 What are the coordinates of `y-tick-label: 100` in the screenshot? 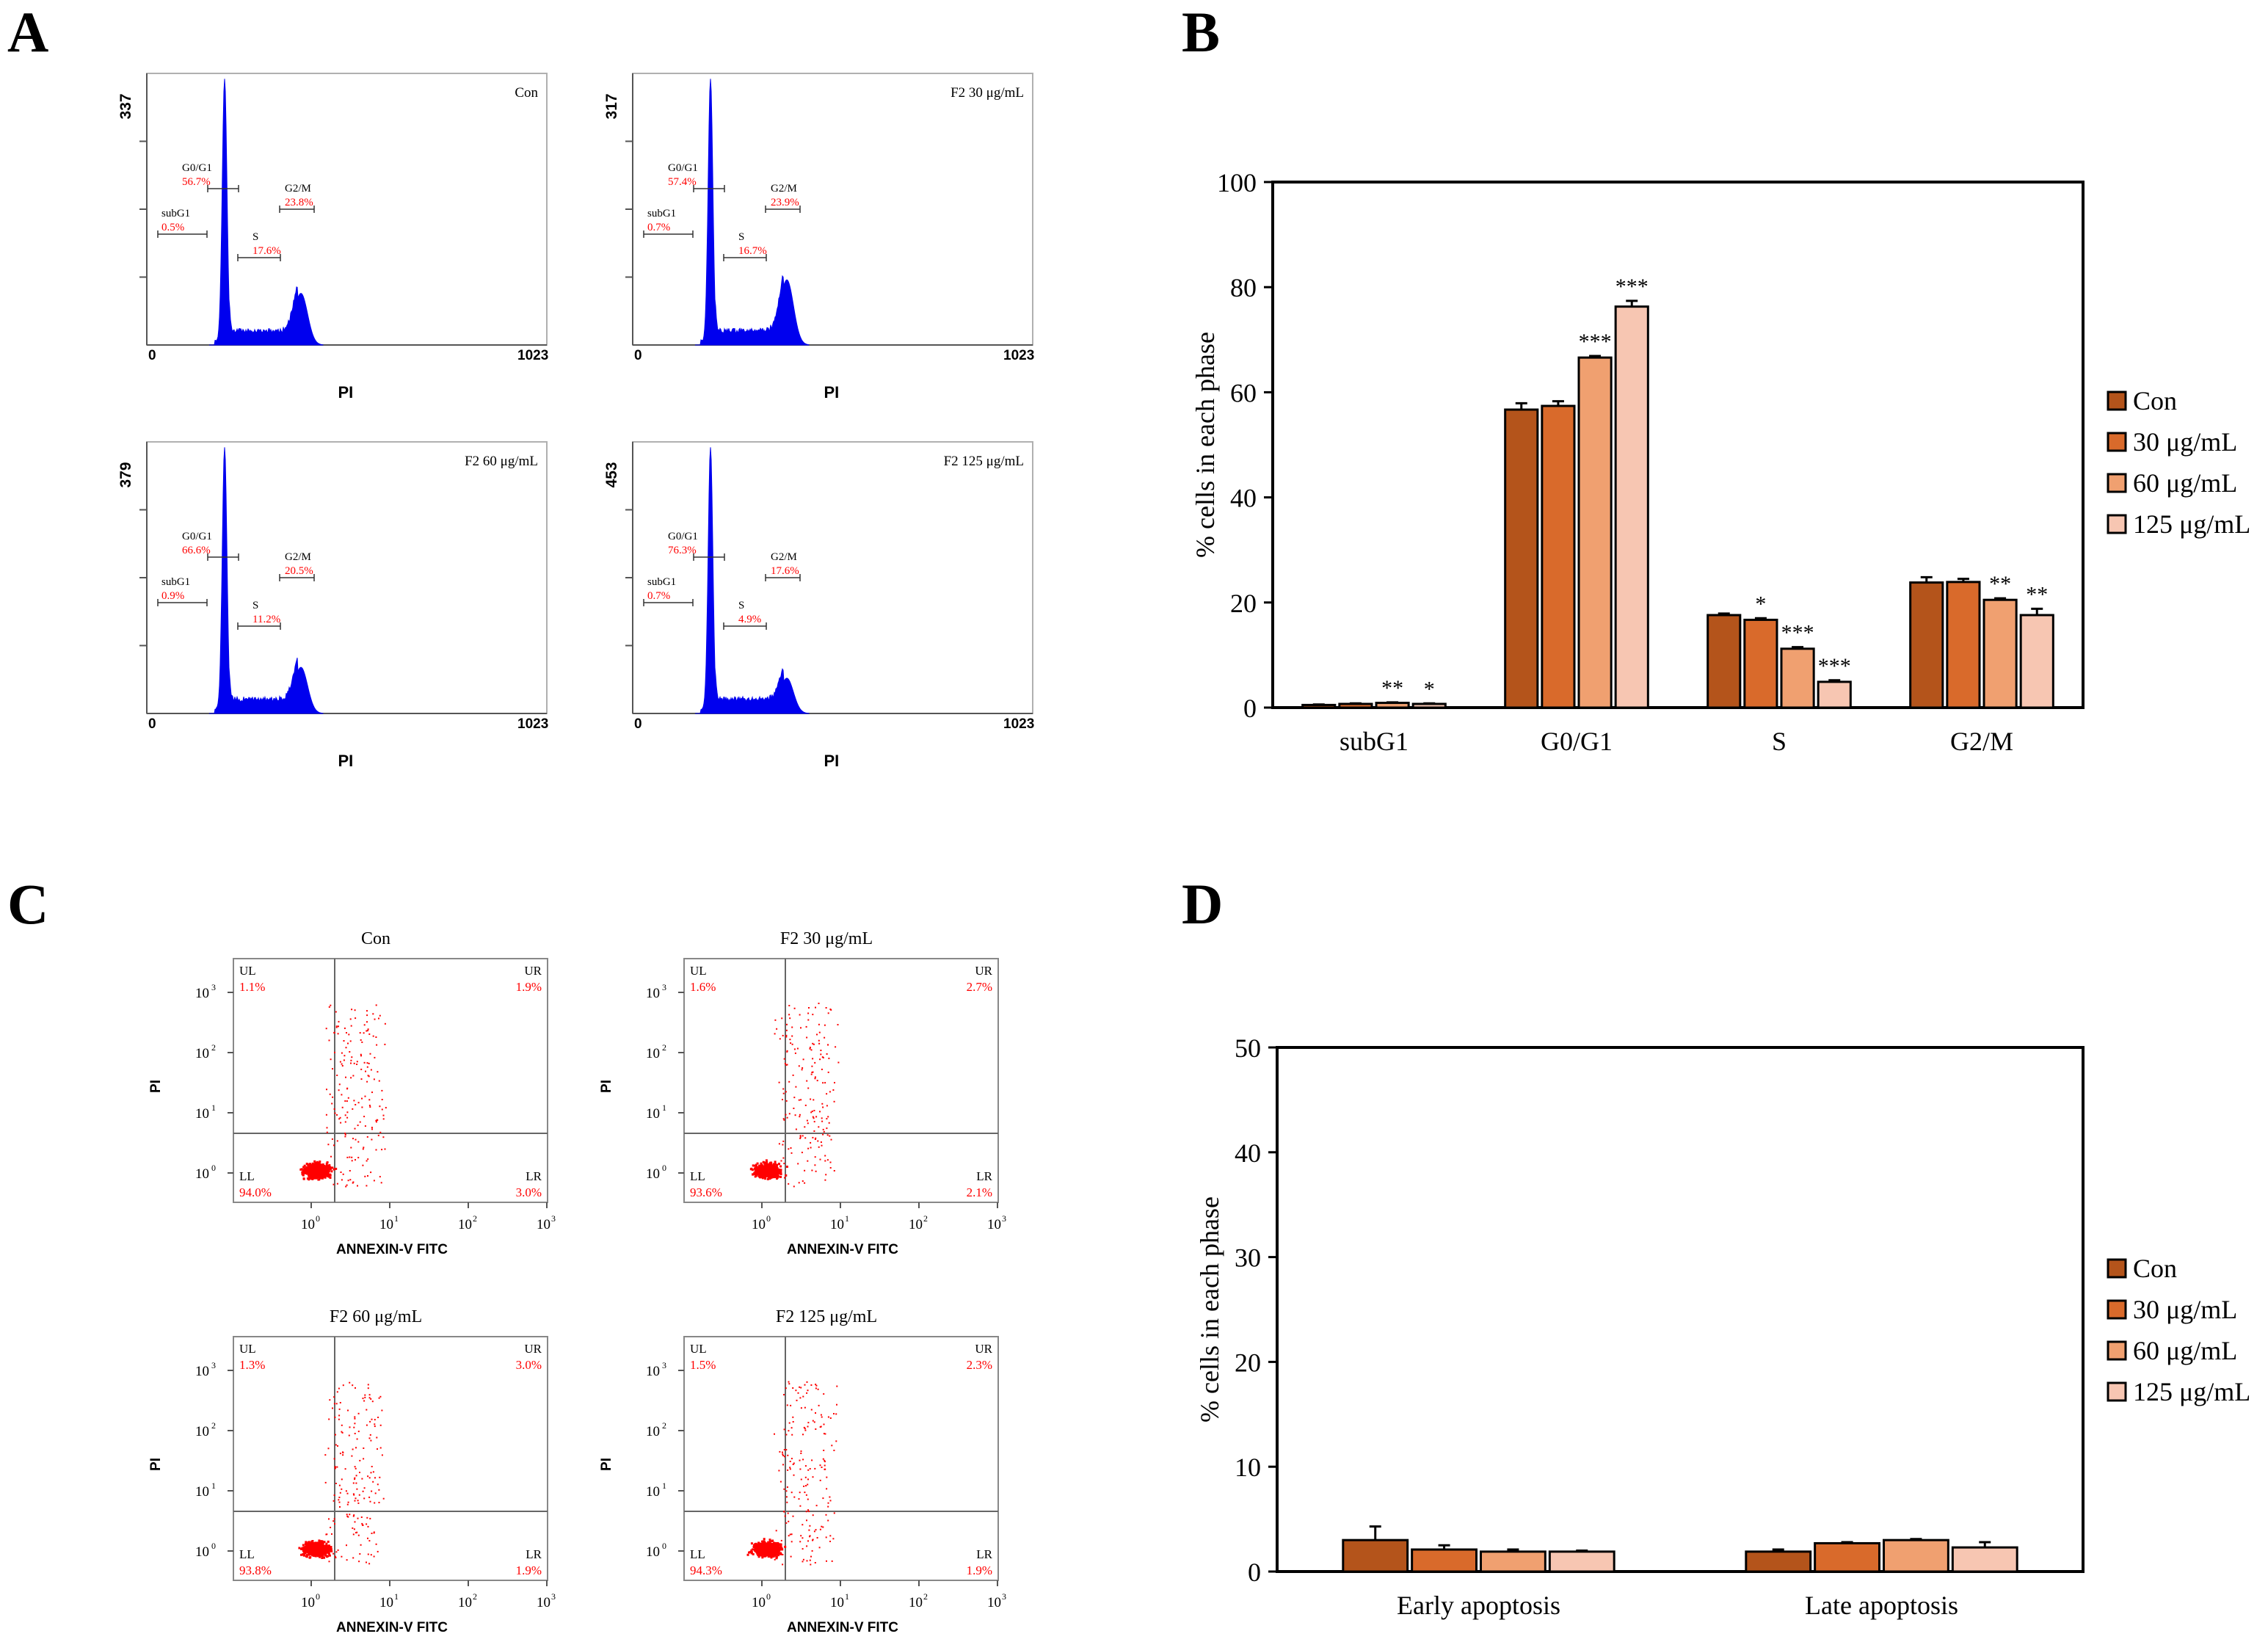 It's located at (1237, 182).